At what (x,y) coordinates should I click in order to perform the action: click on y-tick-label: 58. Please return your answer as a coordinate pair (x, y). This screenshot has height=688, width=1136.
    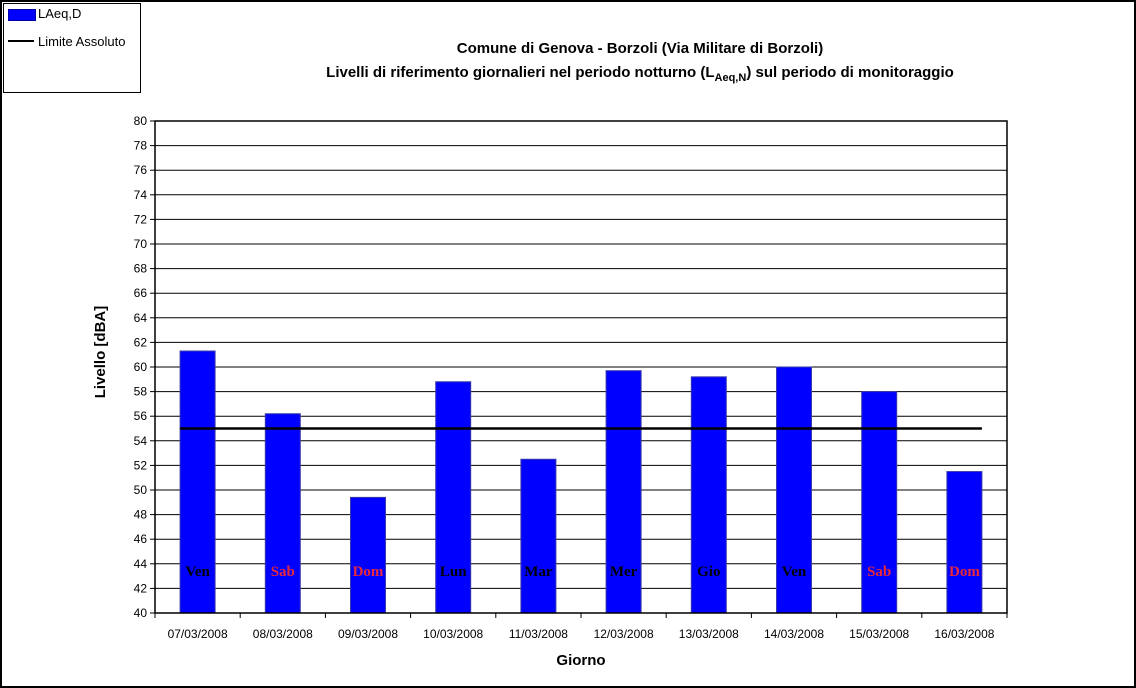
    Looking at the image, I should click on (141, 392).